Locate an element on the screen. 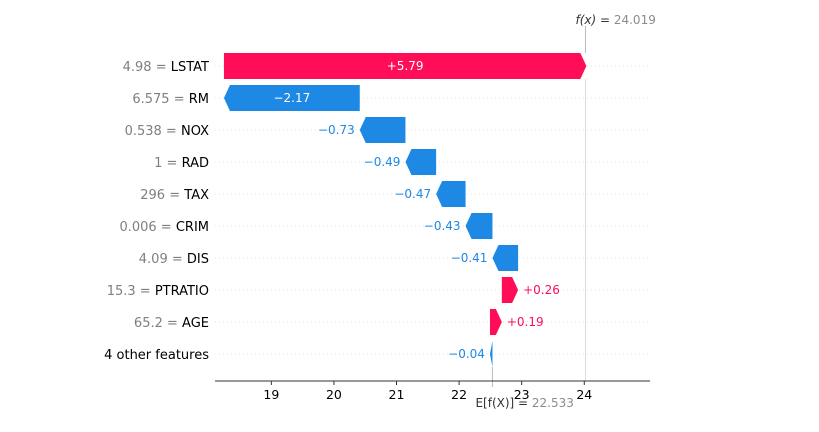  feature-label: 4 other features is located at coordinates (156, 355).